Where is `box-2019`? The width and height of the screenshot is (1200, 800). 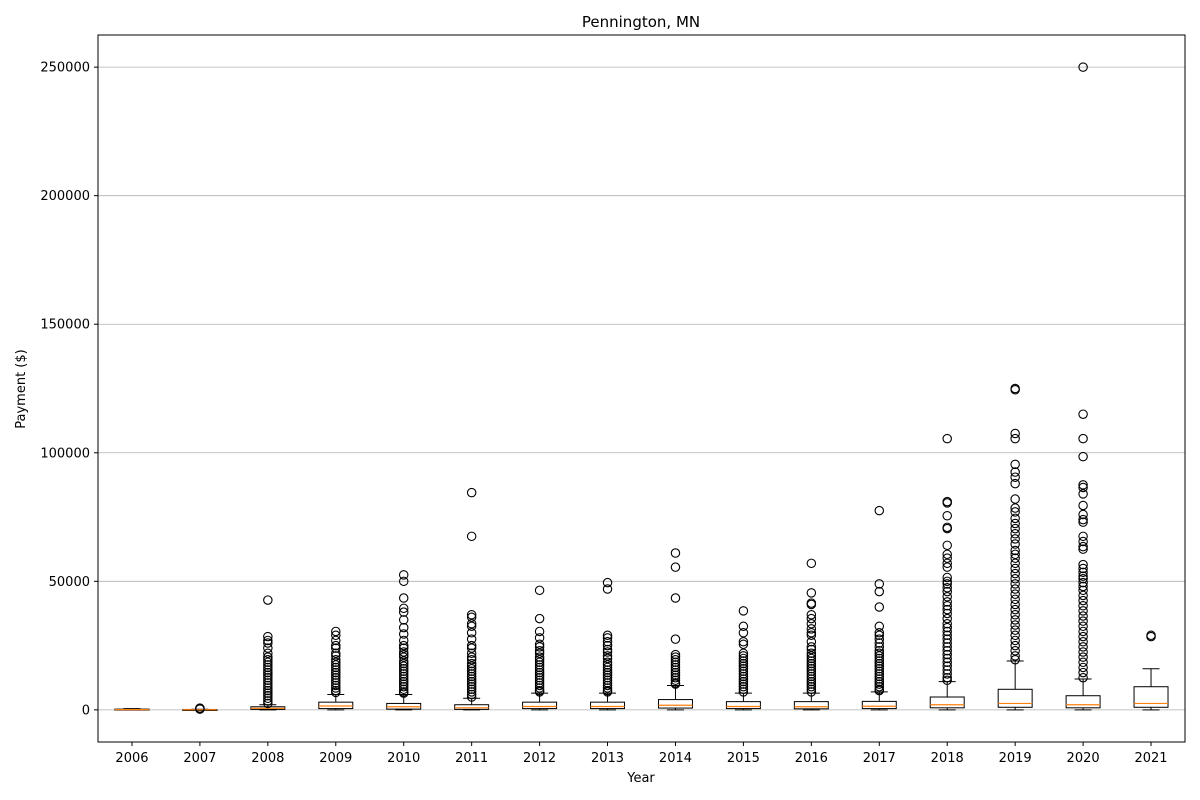 box-2019 is located at coordinates (1015, 547).